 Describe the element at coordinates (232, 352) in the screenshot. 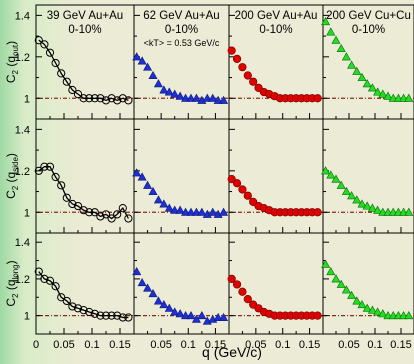

I see `x-axis-label: q (GeV/c)` at that location.